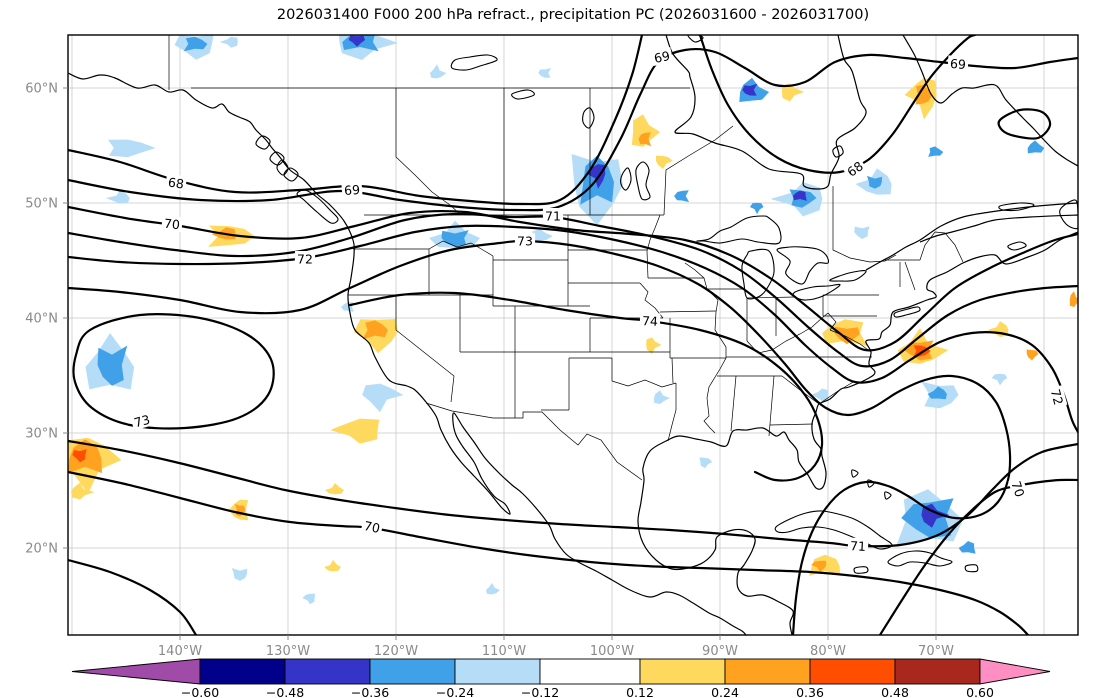 The height and width of the screenshot is (698, 1105). Describe the element at coordinates (858, 545) in the screenshot. I see `contour-label: 71` at that location.